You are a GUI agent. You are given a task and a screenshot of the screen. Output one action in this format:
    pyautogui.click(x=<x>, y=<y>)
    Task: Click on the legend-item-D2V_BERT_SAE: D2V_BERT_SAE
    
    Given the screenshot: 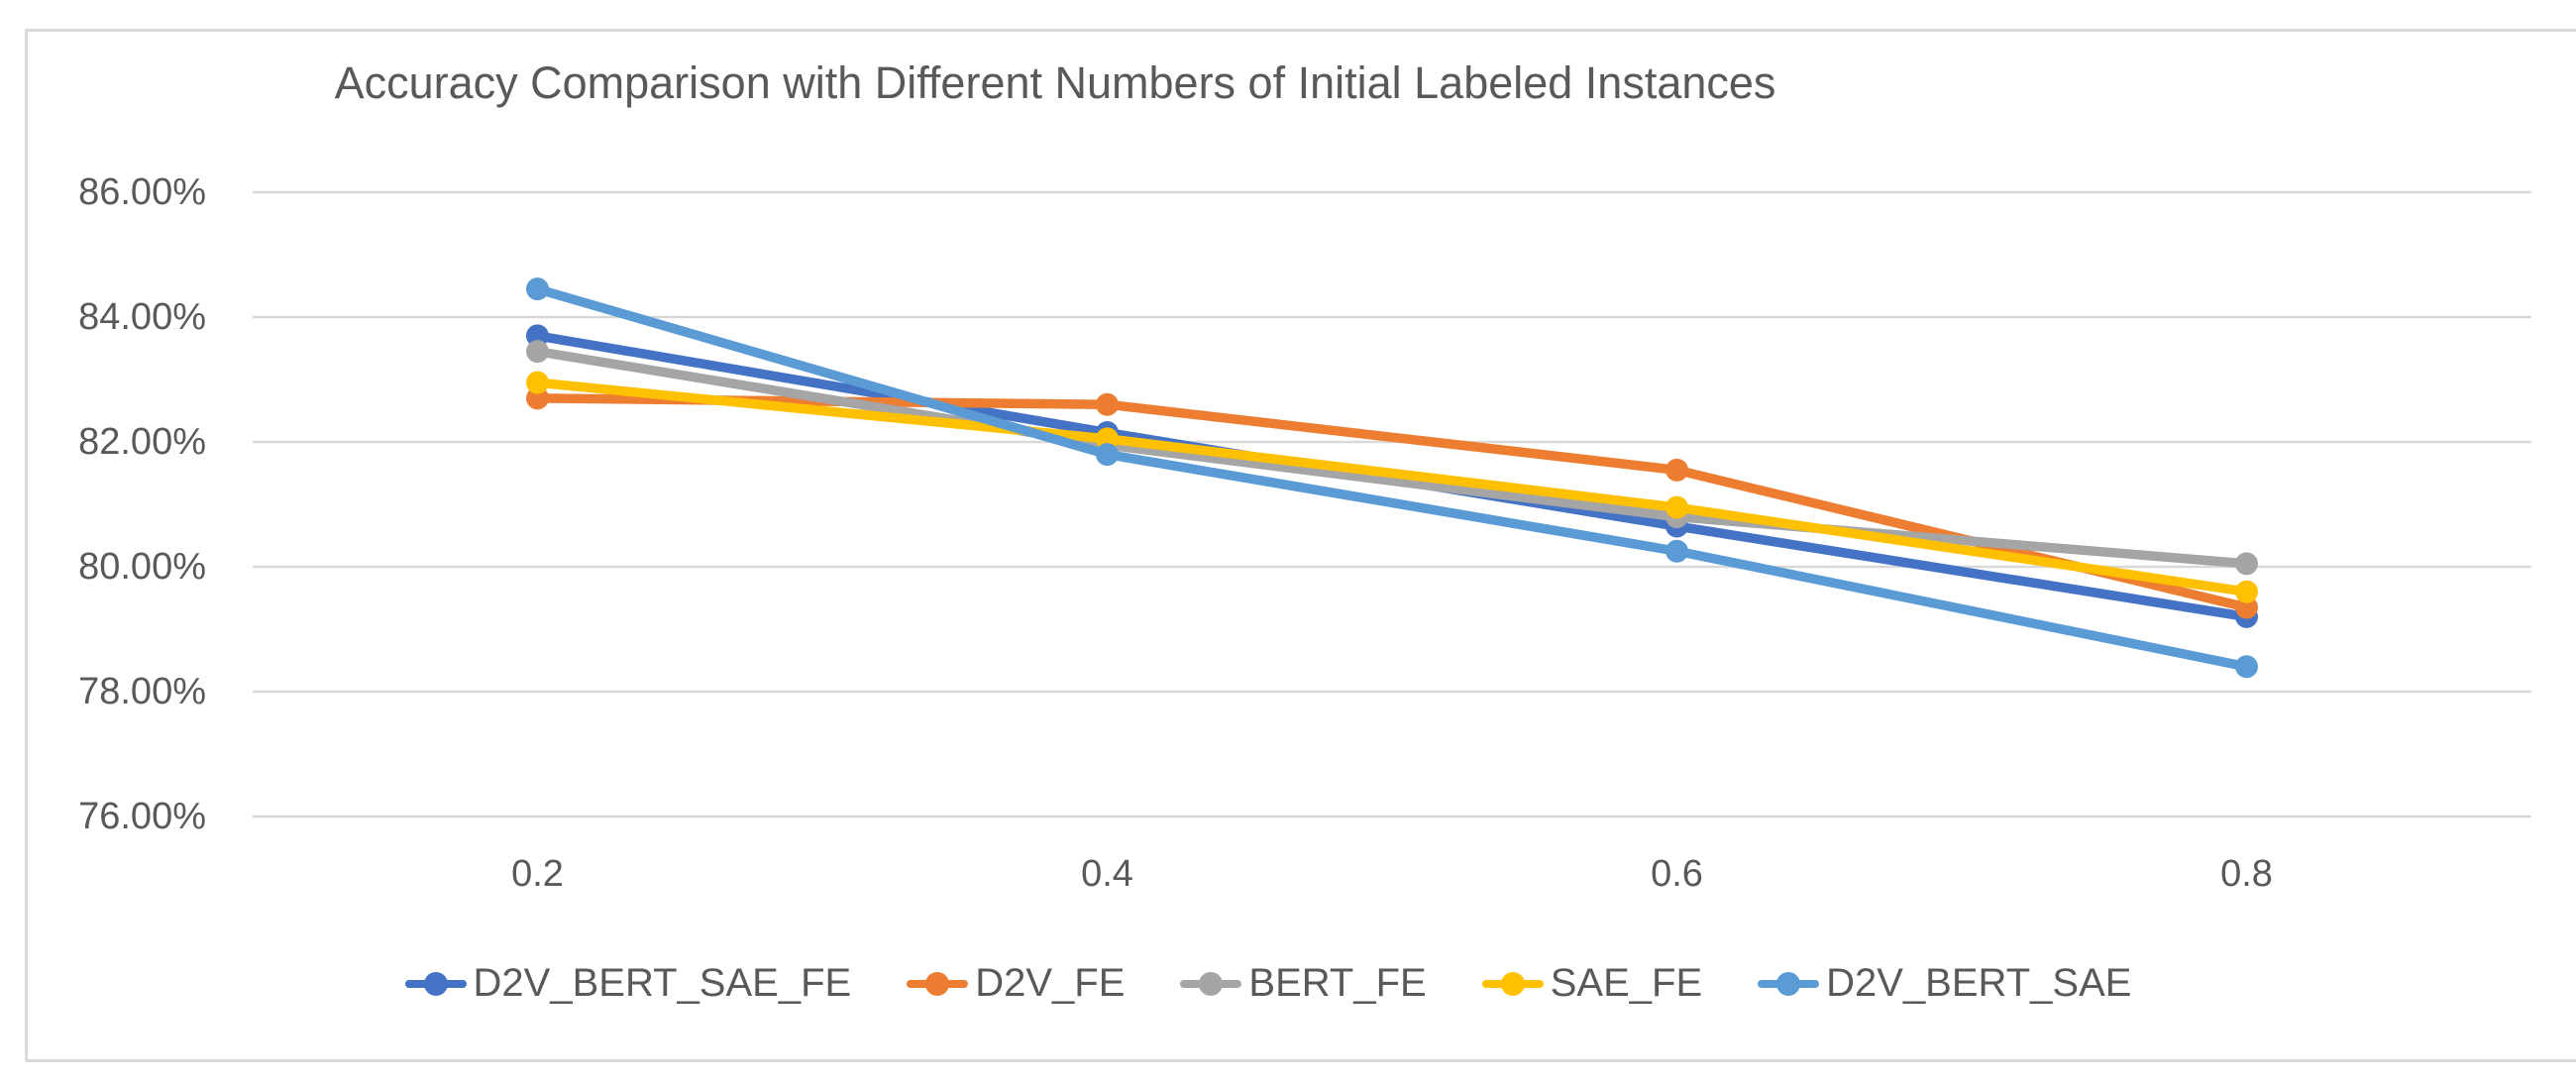 What is the action you would take?
    pyautogui.click(x=1944, y=984)
    